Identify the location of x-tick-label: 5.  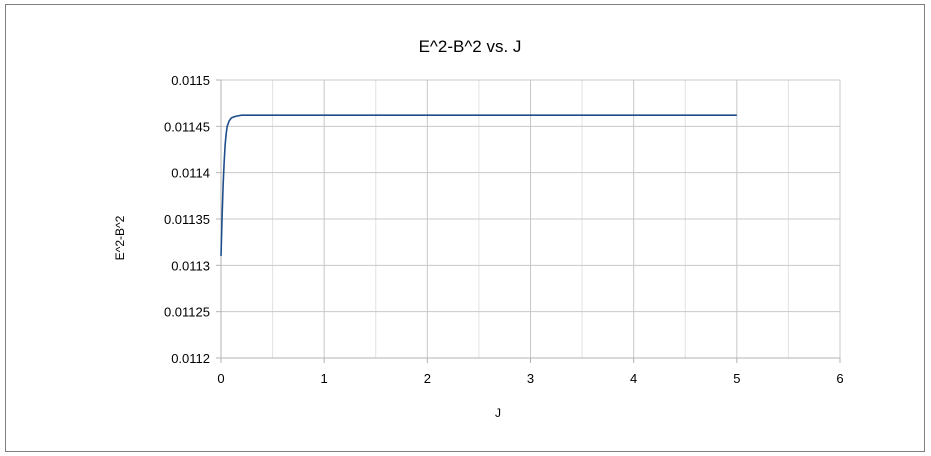
(736, 378).